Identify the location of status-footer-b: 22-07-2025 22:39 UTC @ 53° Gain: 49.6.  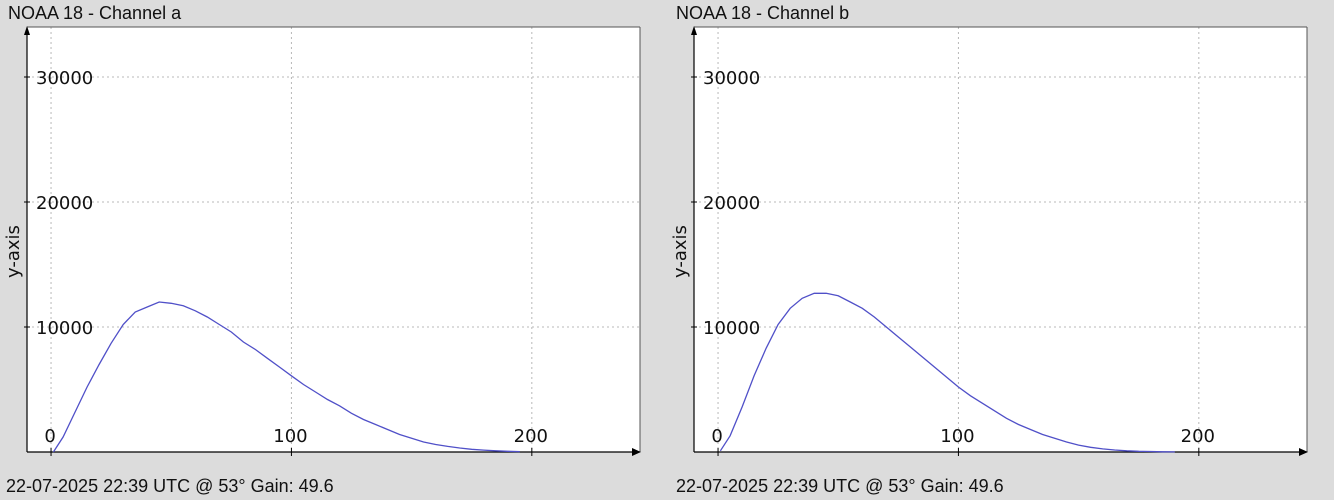
(840, 486).